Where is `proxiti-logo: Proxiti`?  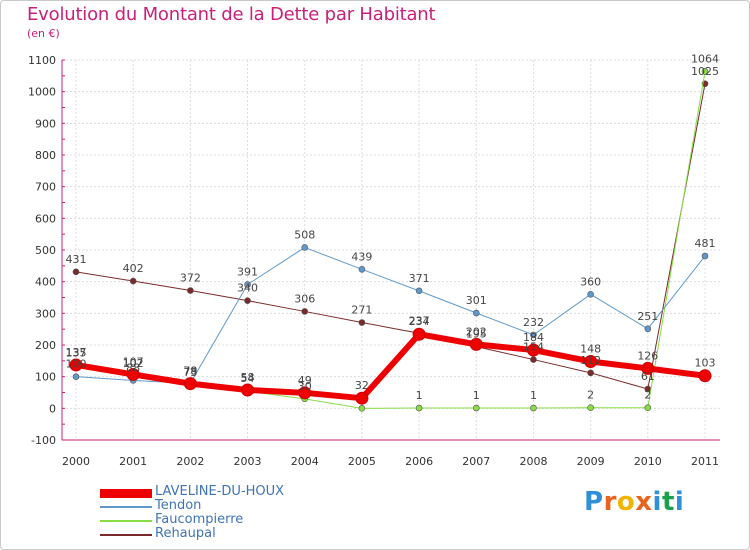
proxiti-logo: Proxiti is located at coordinates (634, 502).